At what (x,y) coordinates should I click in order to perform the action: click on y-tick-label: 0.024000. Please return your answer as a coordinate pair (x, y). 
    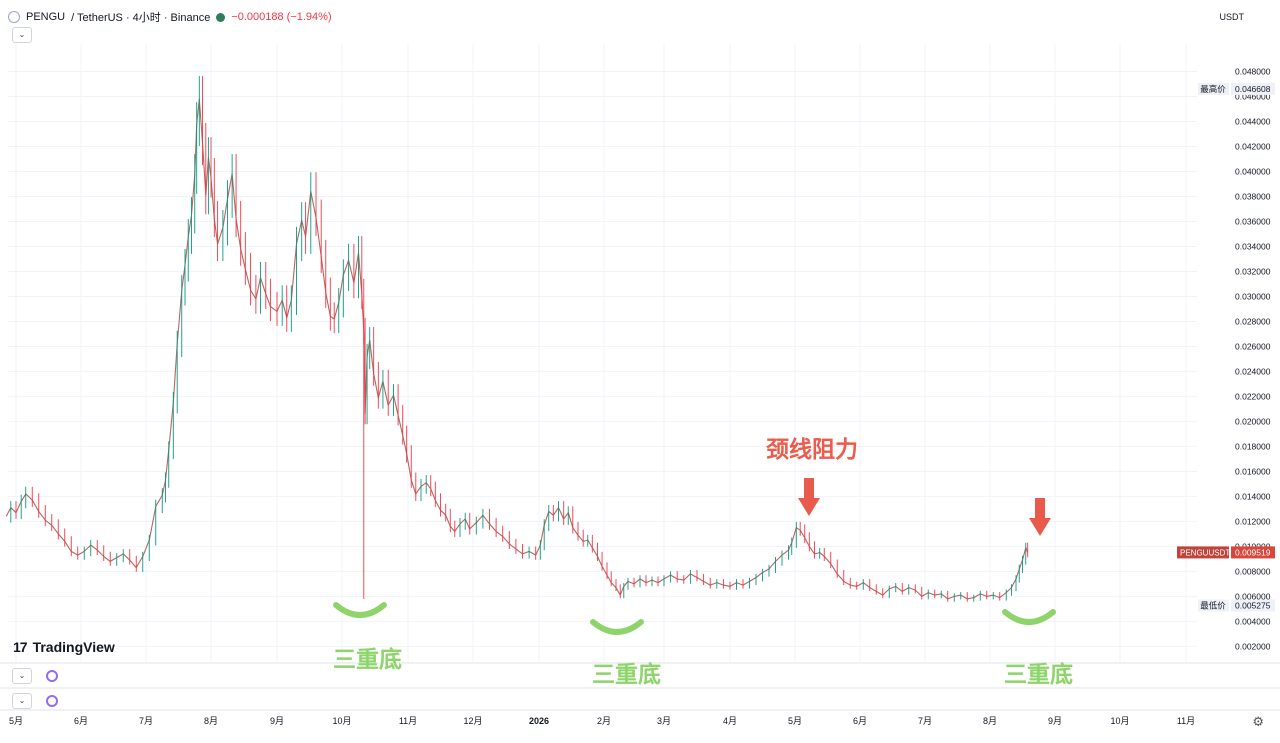
    Looking at the image, I should click on (1253, 371).